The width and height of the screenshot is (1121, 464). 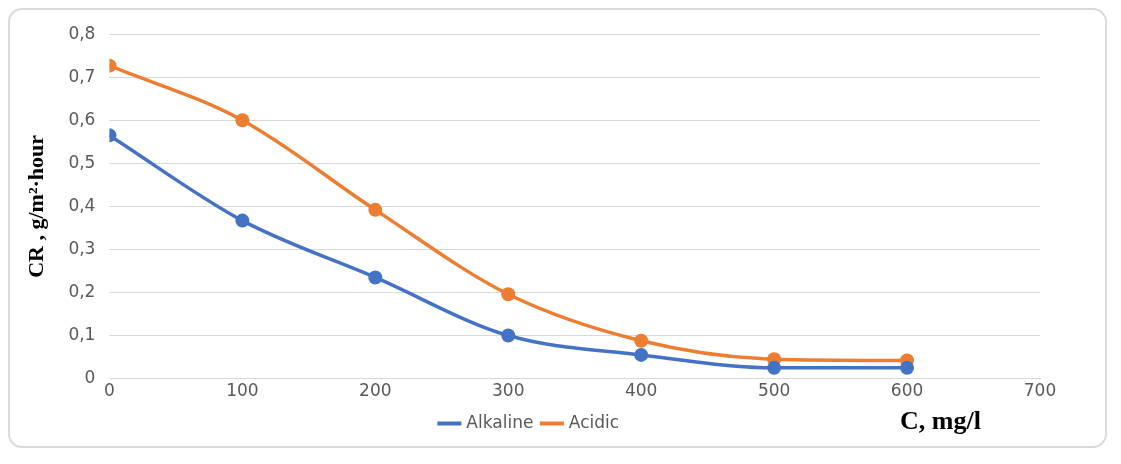 I want to click on y-tick-label: 0,4, so click(x=82, y=204).